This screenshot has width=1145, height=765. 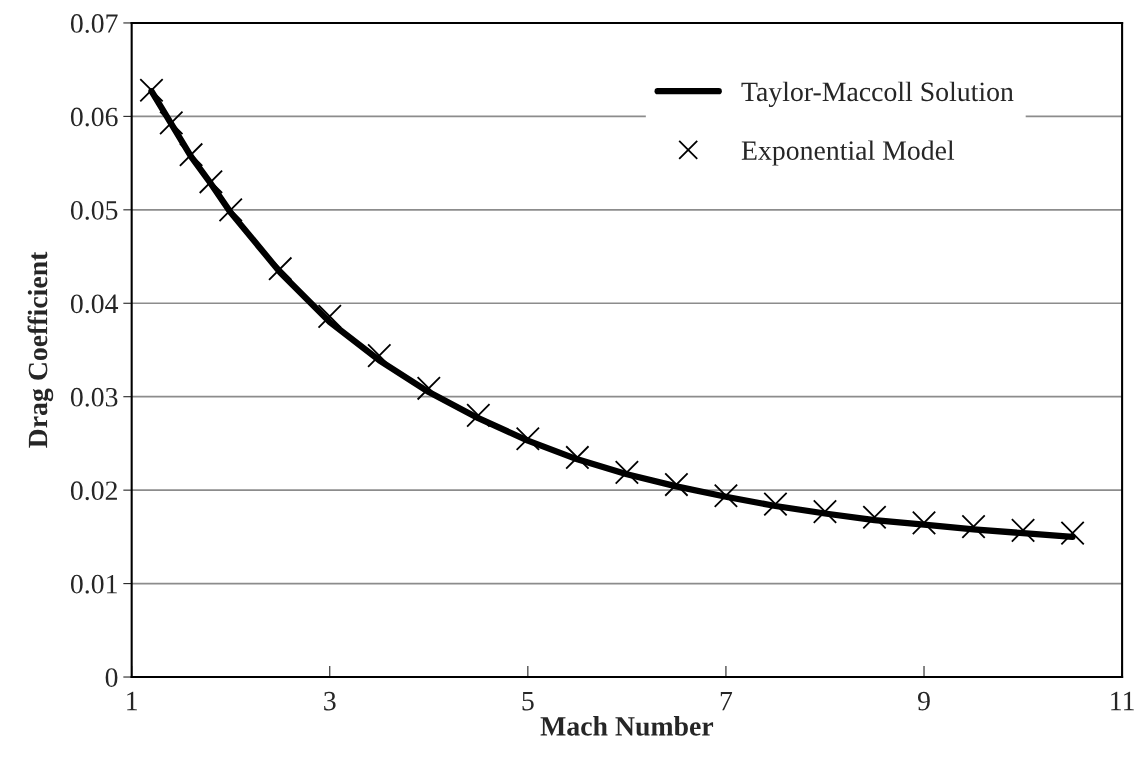 I want to click on y-tick-label: 0.03, so click(x=94, y=397).